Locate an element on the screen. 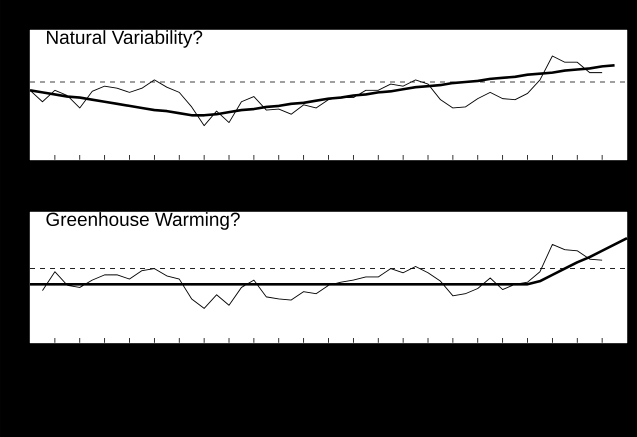  chart-title: Greenhouse Warming? is located at coordinates (143, 221).